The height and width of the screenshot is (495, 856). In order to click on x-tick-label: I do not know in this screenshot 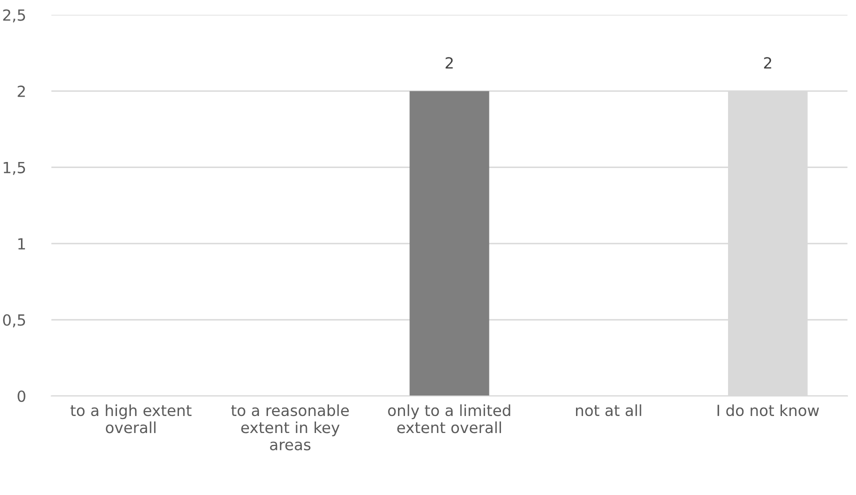, I will do `click(768, 410)`.